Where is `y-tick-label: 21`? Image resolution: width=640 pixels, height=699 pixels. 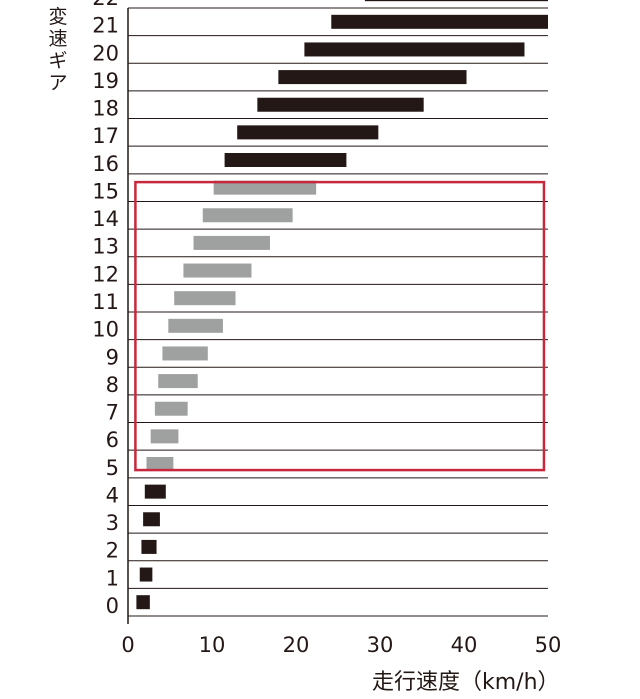
y-tick-label: 21 is located at coordinates (105, 26).